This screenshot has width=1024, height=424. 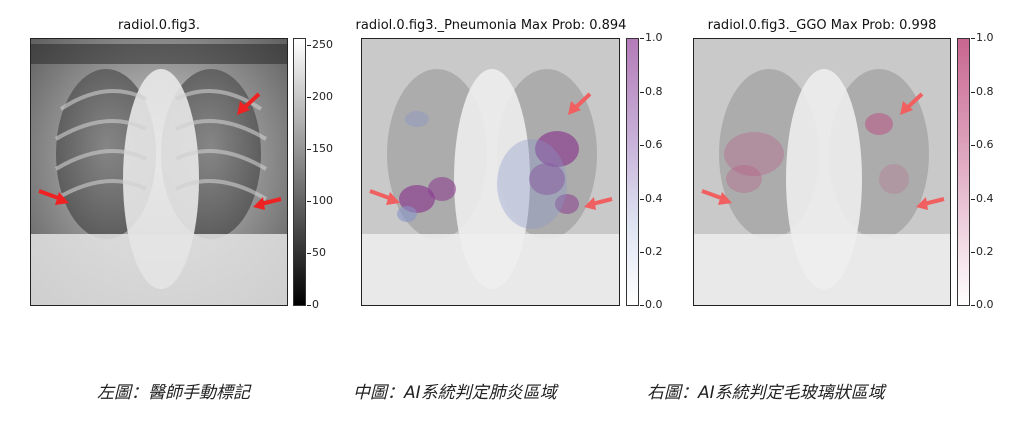 What do you see at coordinates (299, 172) in the screenshot?
I see `colorbar-gray` at bounding box center [299, 172].